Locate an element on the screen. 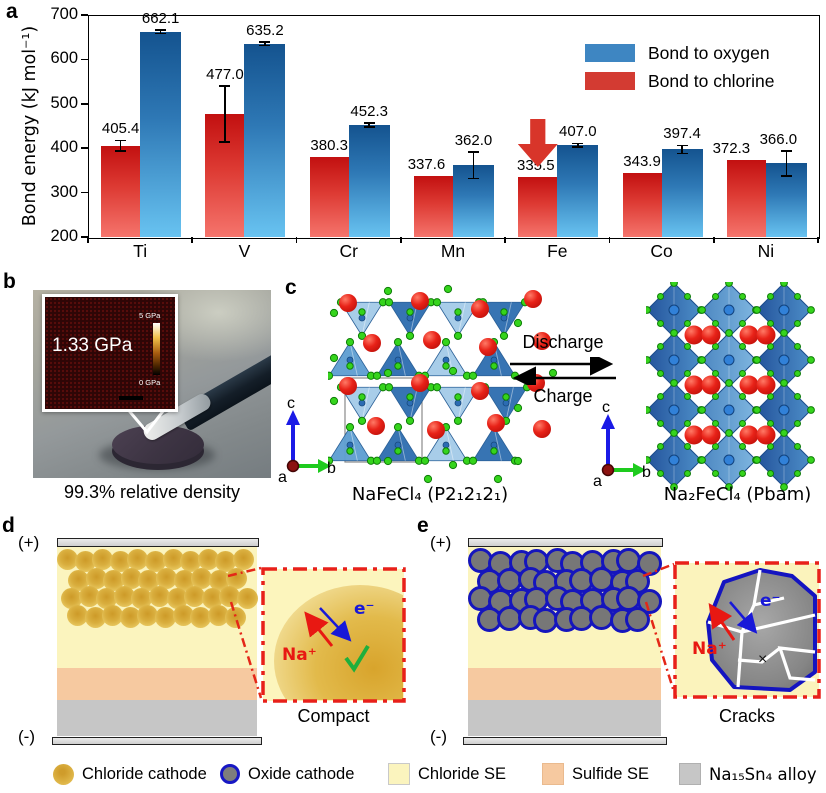 The height and width of the screenshot is (793, 826). error-bar is located at coordinates (473, 165).